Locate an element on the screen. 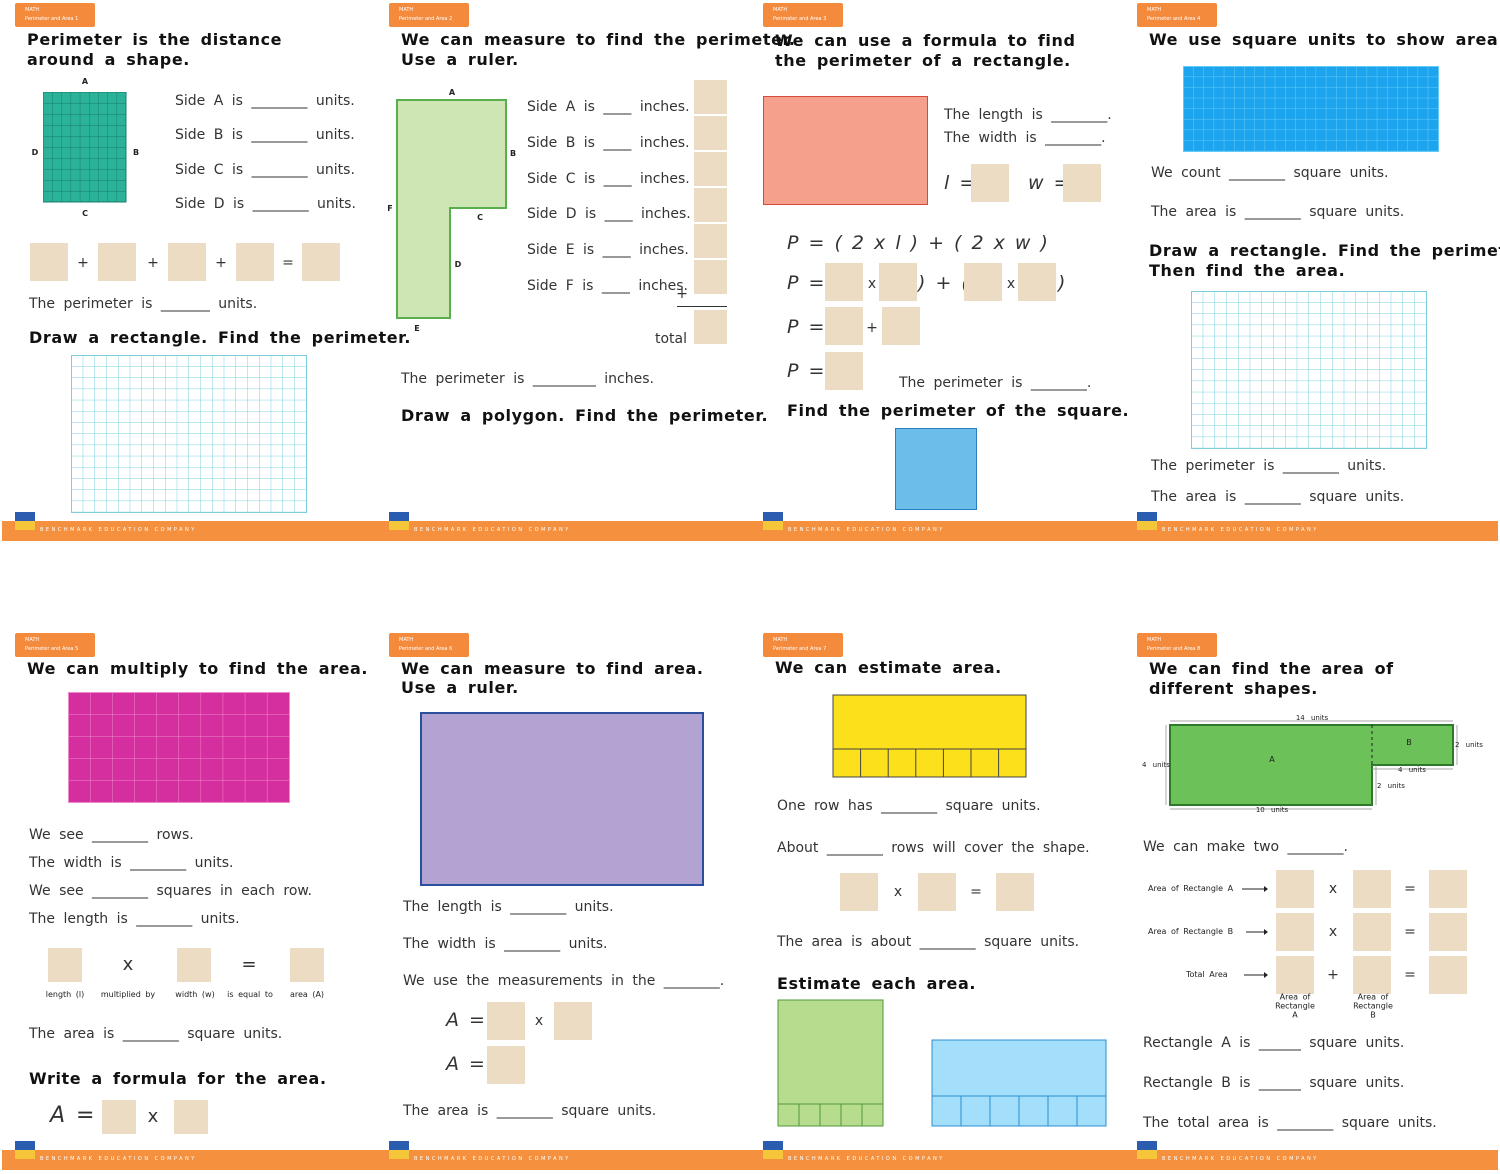 The height and width of the screenshot is (1174, 1500). prompt: We use the measurements in the ________. is located at coordinates (564, 981).